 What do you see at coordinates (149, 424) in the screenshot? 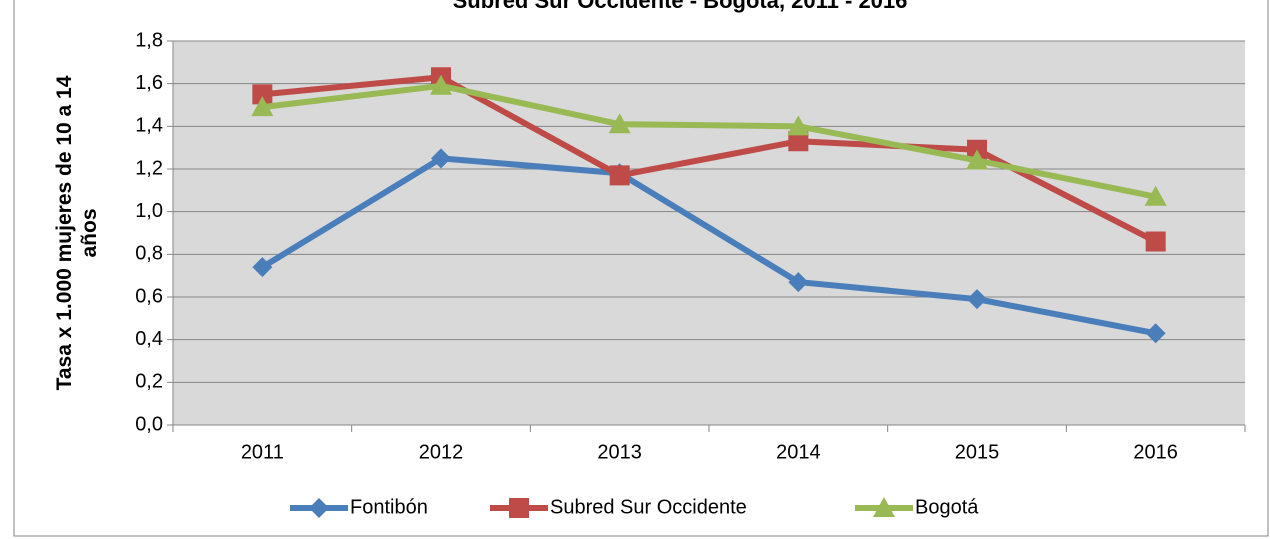
I see `y-tick-label: 0,0` at bounding box center [149, 424].